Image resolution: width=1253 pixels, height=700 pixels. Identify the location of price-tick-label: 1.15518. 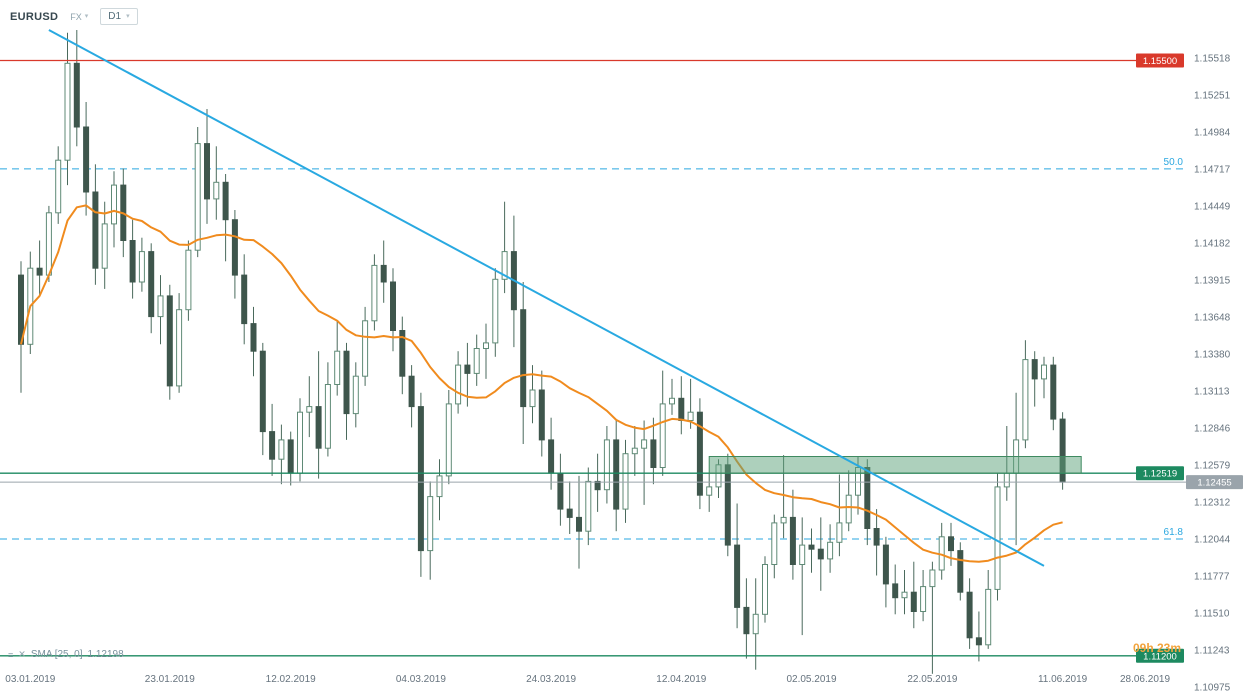
(1212, 59).